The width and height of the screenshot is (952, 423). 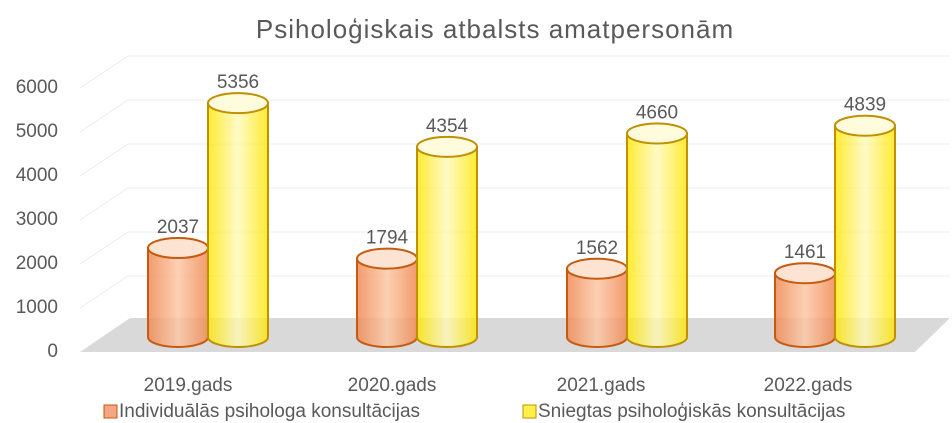 I want to click on x-tick-label: 2020.gads, so click(x=392, y=385).